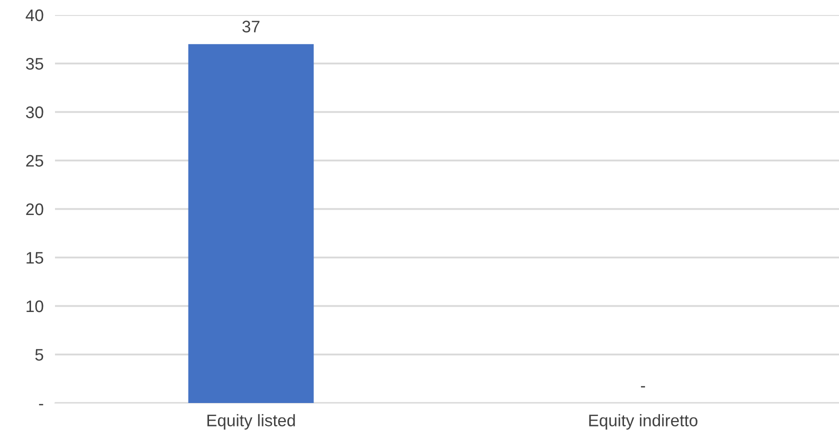 The image size is (839, 448). Describe the element at coordinates (39, 355) in the screenshot. I see `y-tick-label: 5` at that location.